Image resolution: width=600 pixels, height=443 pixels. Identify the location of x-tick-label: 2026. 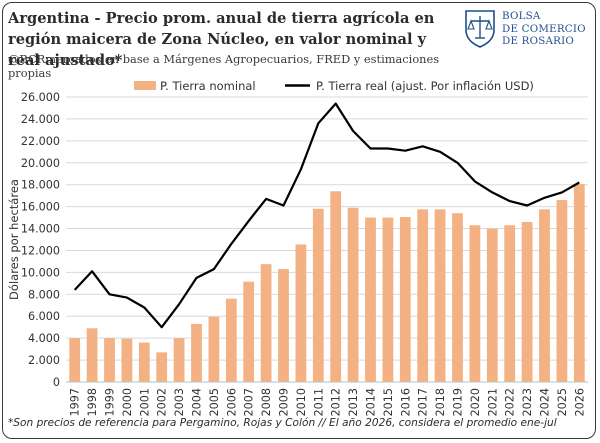
(579, 402).